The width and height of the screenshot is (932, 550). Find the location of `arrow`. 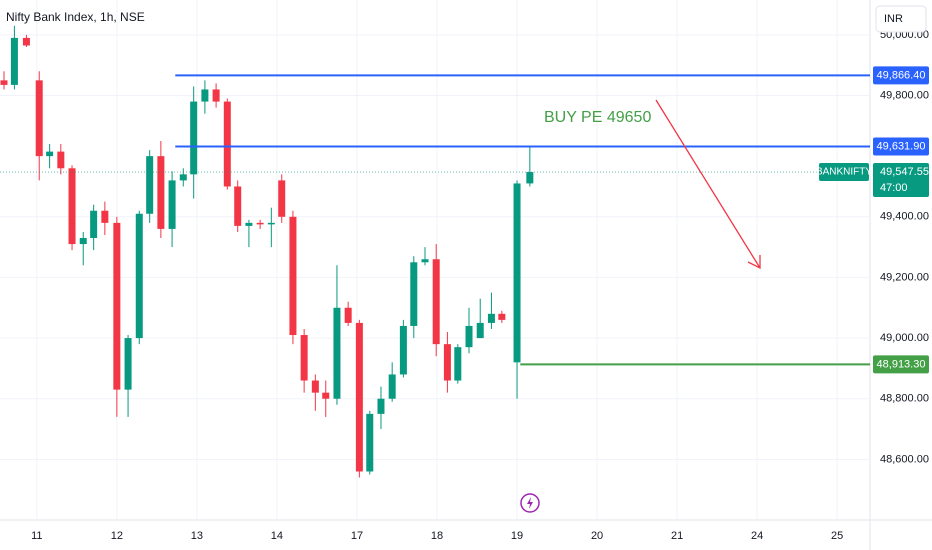

arrow is located at coordinates (708, 184).